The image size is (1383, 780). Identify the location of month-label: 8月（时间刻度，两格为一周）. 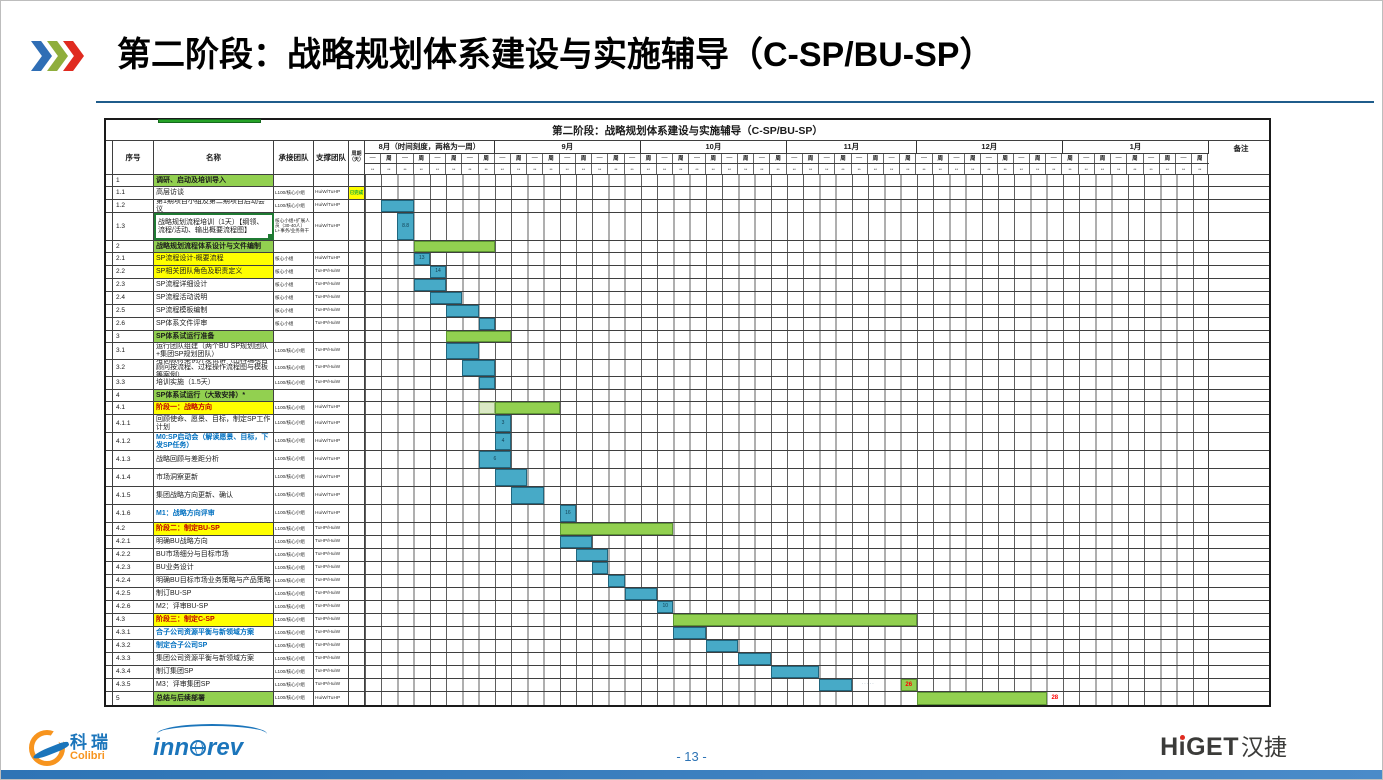
(430, 147).